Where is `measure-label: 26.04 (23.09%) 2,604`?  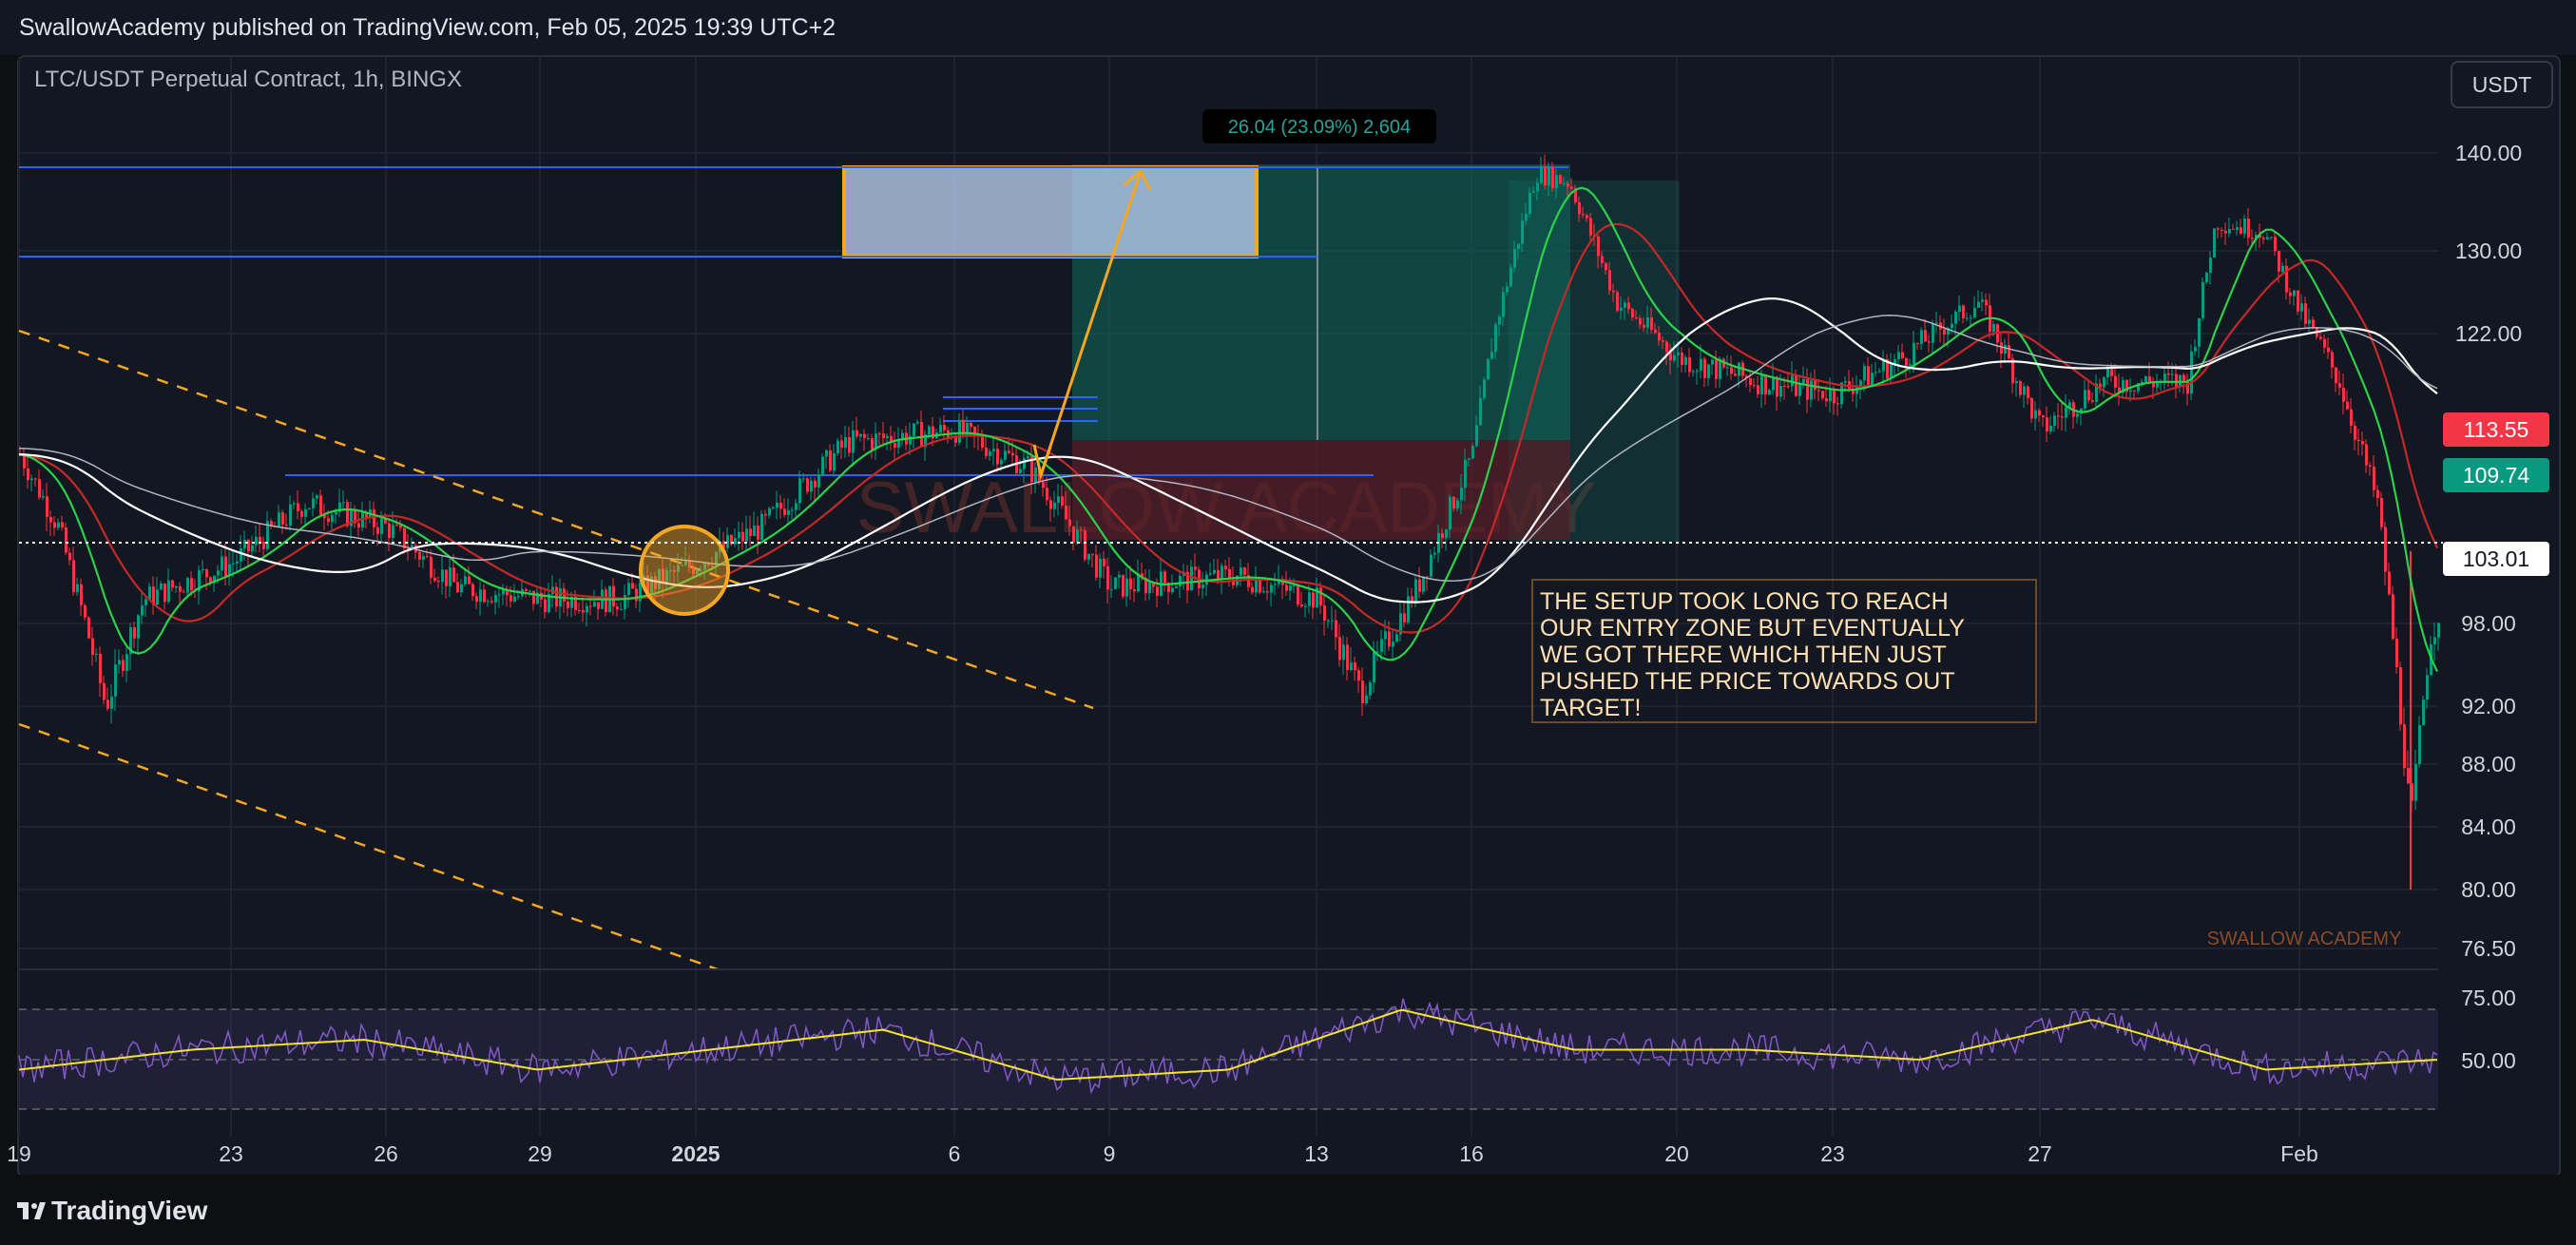 measure-label: 26.04 (23.09%) 2,604 is located at coordinates (1319, 127).